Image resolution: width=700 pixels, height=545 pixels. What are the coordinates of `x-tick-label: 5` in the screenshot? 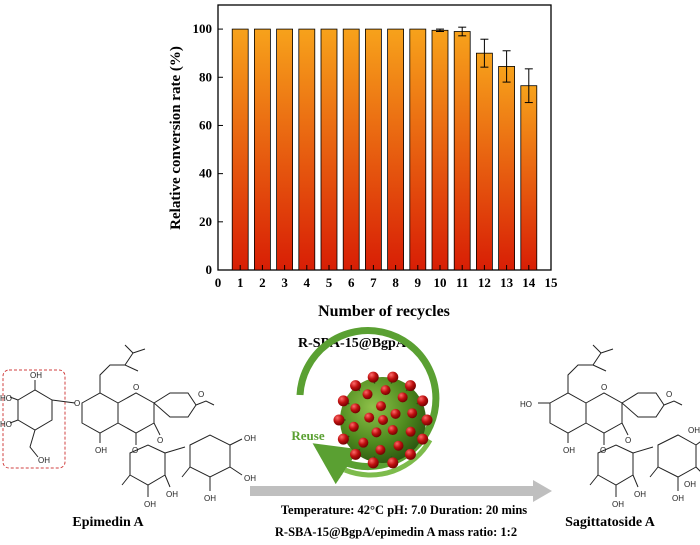 It's located at (329, 282).